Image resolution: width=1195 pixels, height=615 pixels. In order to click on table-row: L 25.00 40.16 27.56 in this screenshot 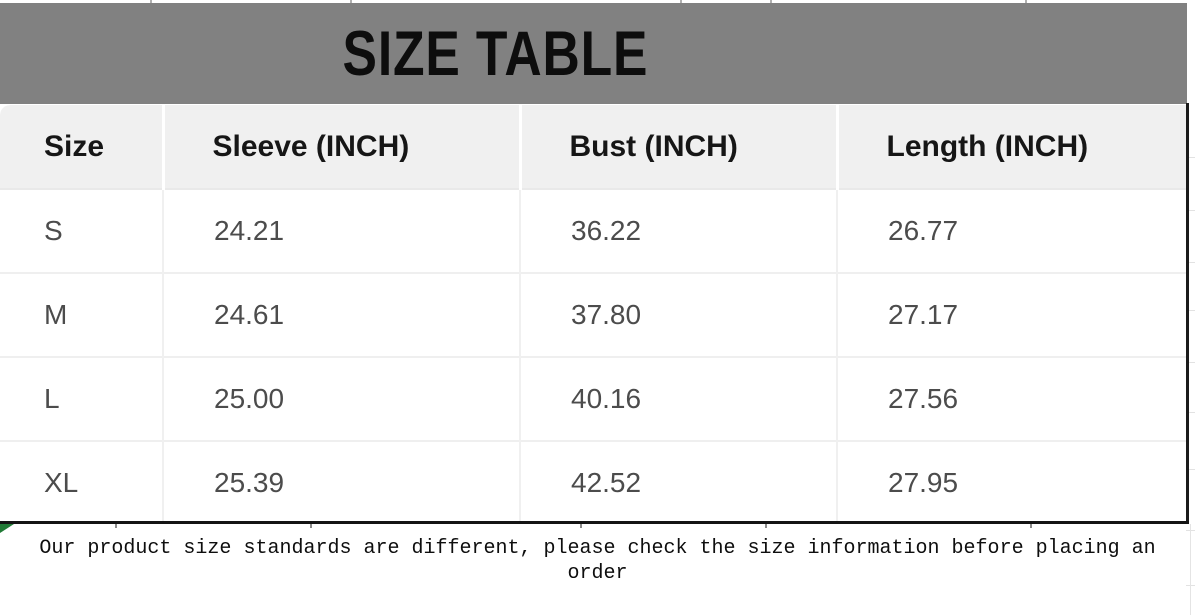, I will do `click(593, 398)`.